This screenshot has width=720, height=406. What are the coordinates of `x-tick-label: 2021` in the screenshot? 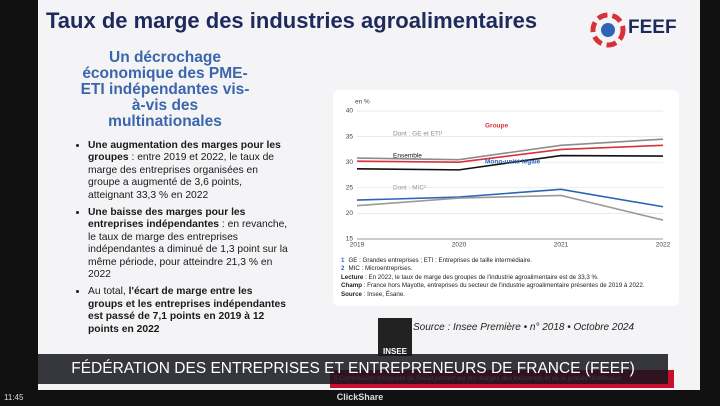 It's located at (561, 245).